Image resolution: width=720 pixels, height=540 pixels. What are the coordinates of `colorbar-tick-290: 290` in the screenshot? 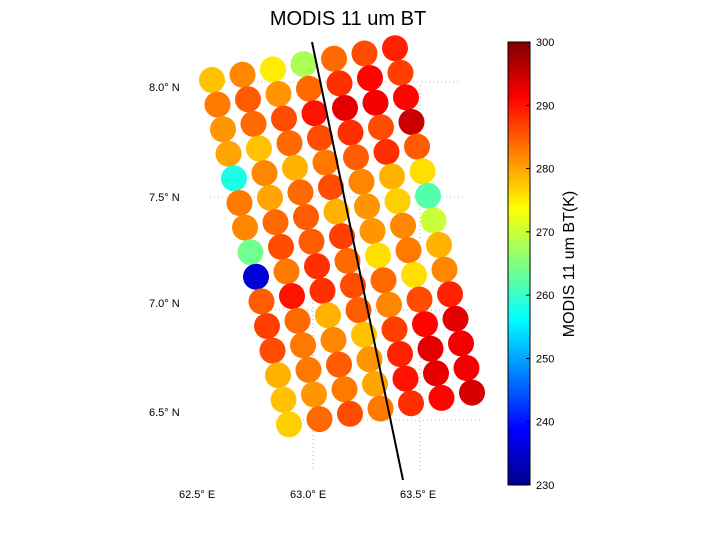 It's located at (545, 106).